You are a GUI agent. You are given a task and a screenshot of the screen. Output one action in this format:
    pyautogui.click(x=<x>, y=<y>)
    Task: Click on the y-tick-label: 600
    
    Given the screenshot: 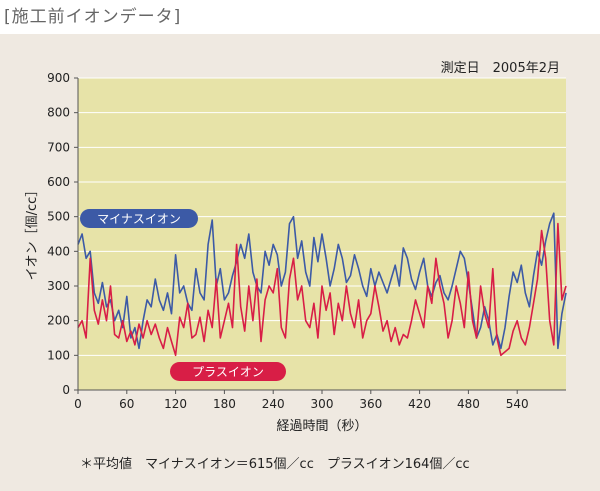 What is the action you would take?
    pyautogui.click(x=58, y=182)
    